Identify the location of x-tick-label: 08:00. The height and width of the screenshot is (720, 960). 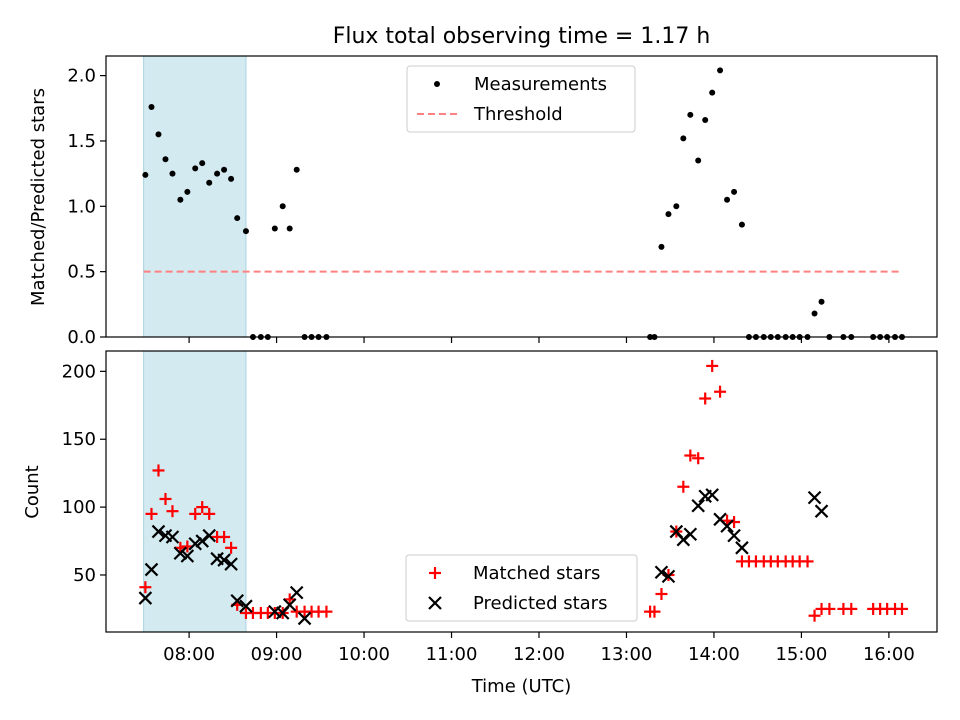
(189, 654).